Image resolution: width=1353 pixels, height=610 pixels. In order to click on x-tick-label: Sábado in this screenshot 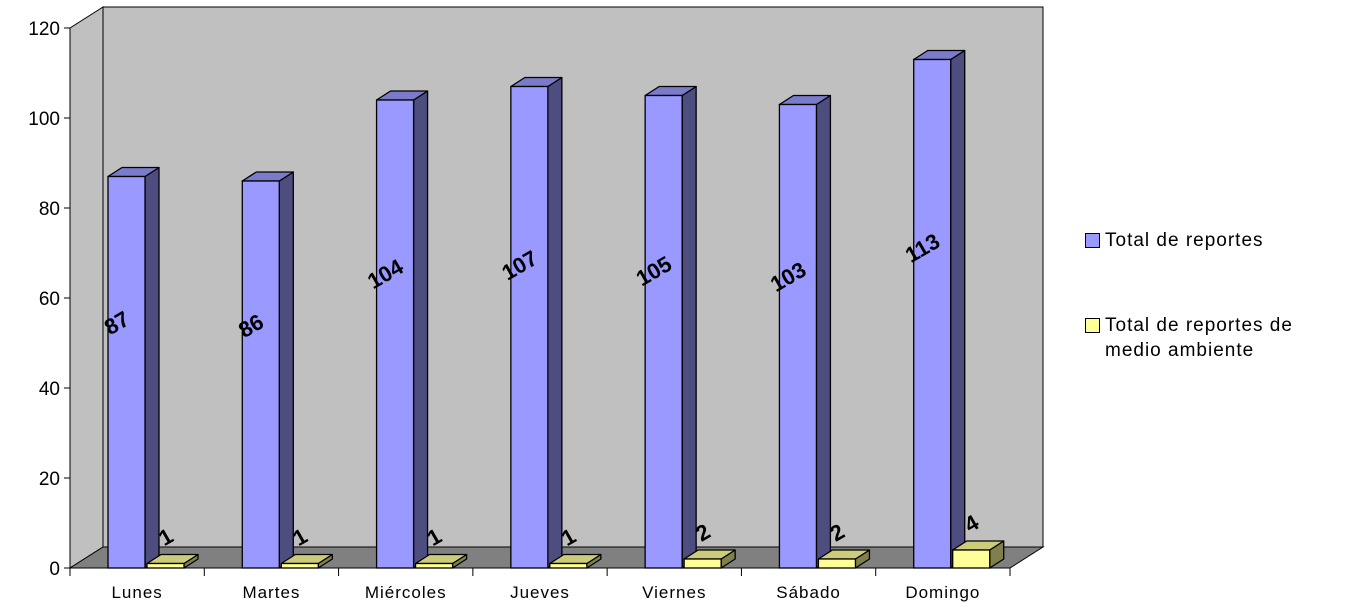, I will do `click(808, 592)`.